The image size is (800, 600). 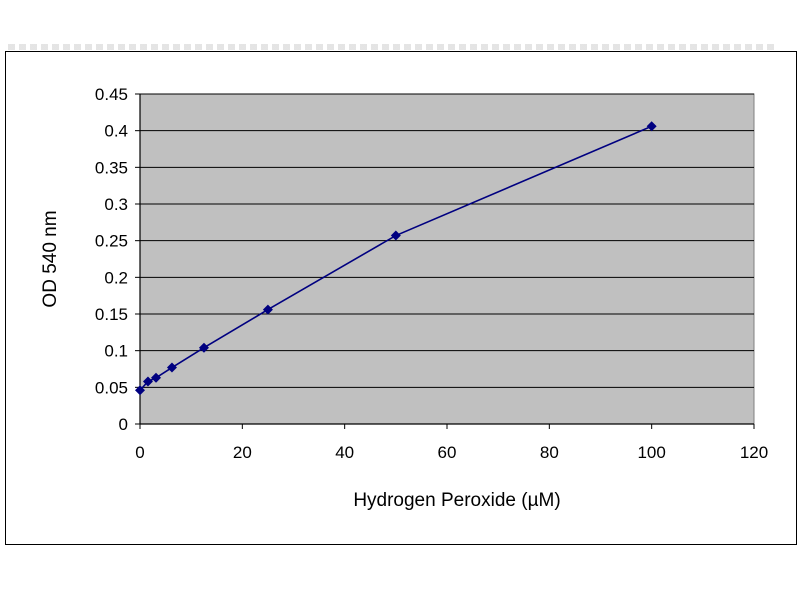 What do you see at coordinates (549, 452) in the screenshot?
I see `x-tick-label: 80` at bounding box center [549, 452].